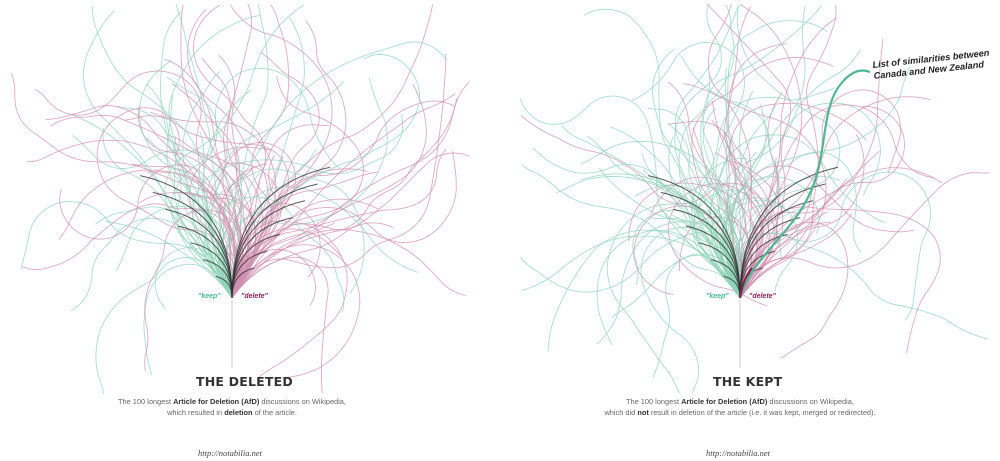 The image size is (1000, 461). What do you see at coordinates (762, 296) in the screenshot?
I see `kept-delete-label: "delete"` at bounding box center [762, 296].